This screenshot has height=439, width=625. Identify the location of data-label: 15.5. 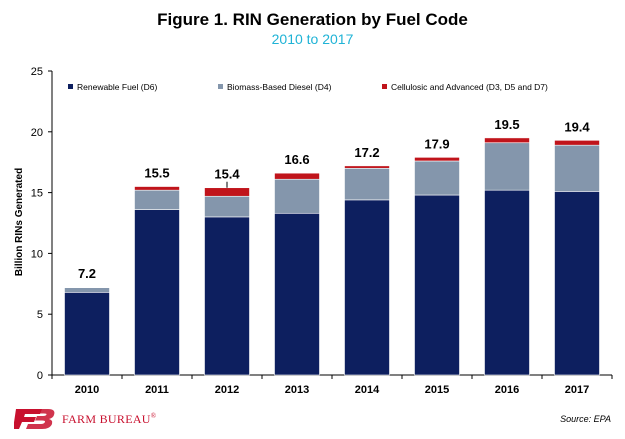
(156, 173).